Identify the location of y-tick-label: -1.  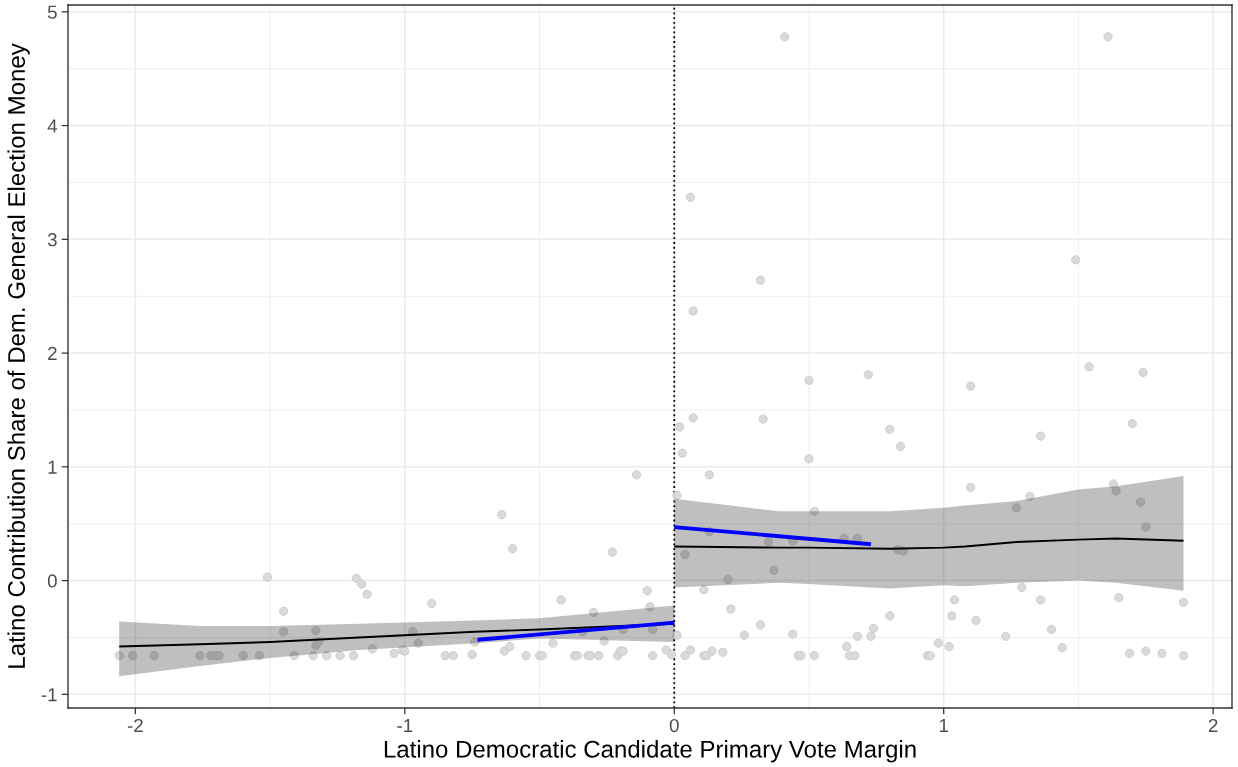
(49, 695).